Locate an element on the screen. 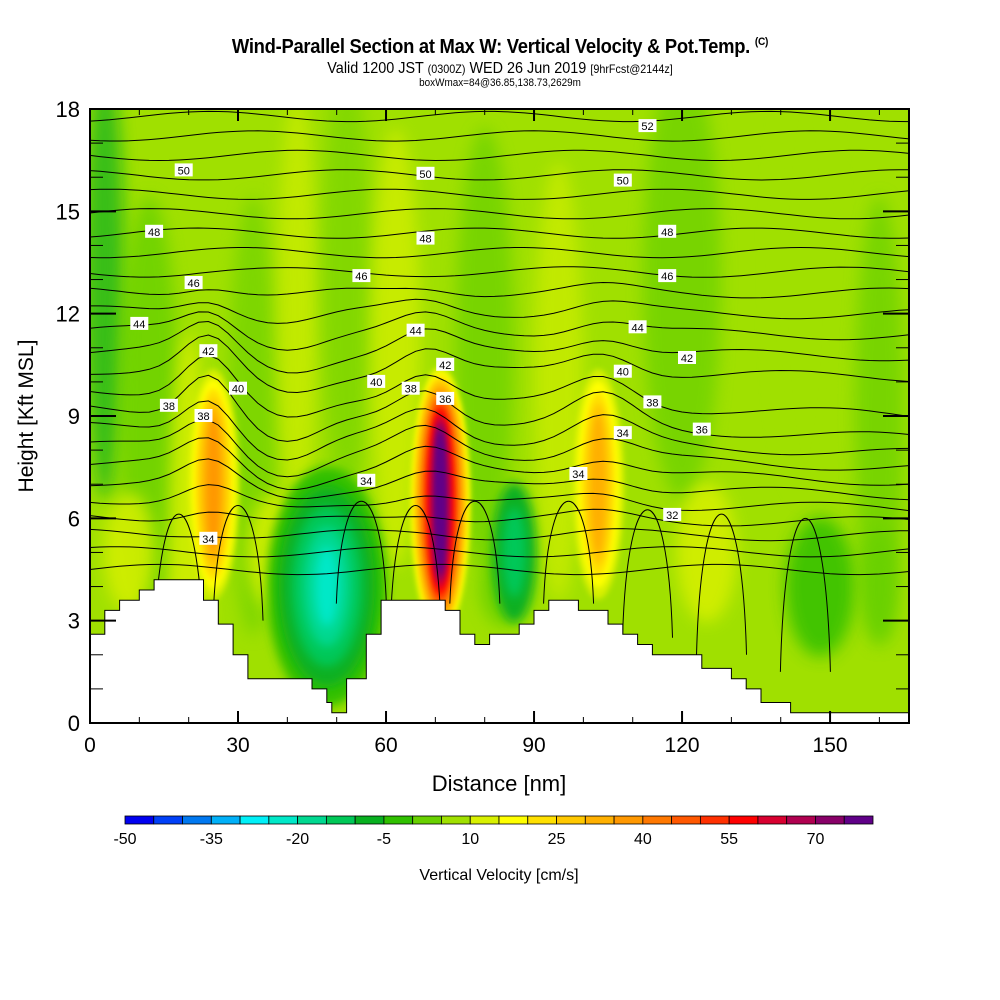 The image size is (1000, 1000). contour-label-text: 34 is located at coordinates (578, 475).